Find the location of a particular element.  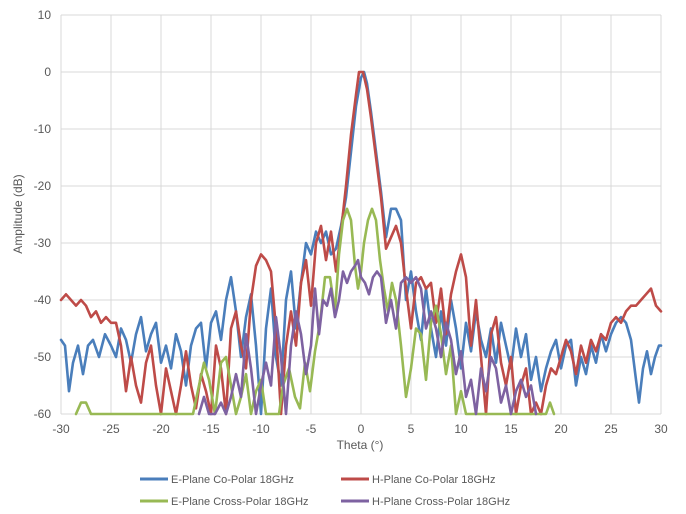

legend-label: E-Plane Cross-Polar 18GHz is located at coordinates (240, 502).